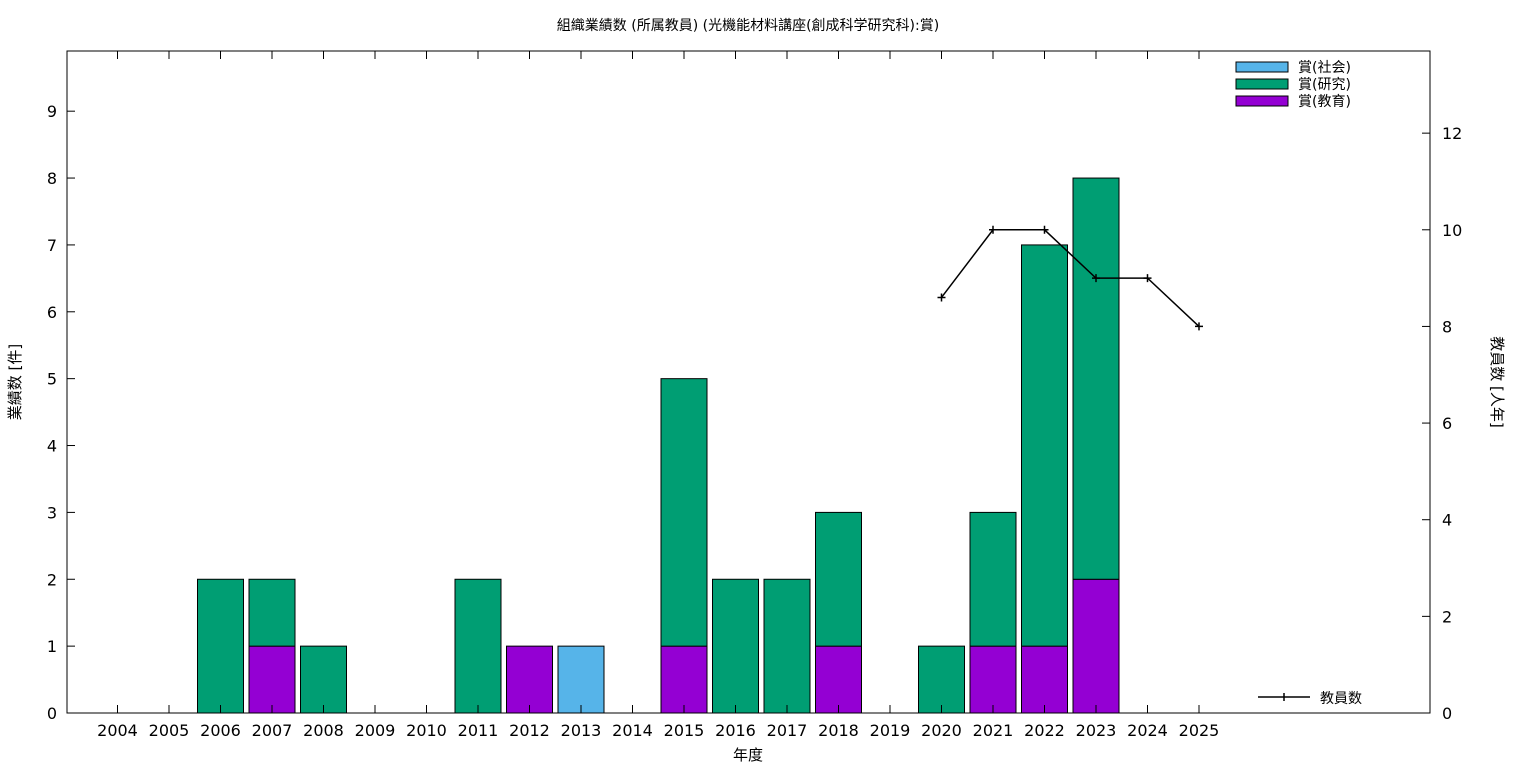 The height and width of the screenshot is (768, 1536). What do you see at coordinates (1324, 102) in the screenshot?
I see `legend-label: 賞(教育)` at bounding box center [1324, 102].